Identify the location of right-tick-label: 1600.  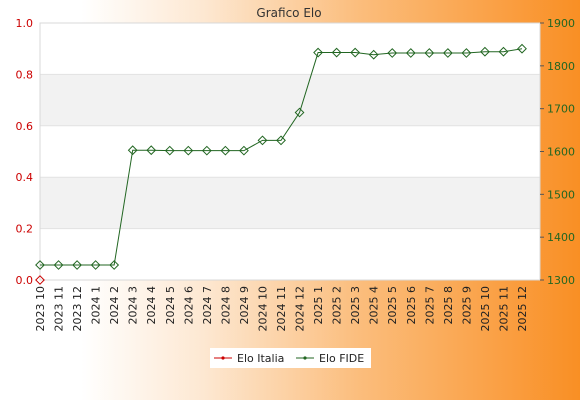
(561, 152).